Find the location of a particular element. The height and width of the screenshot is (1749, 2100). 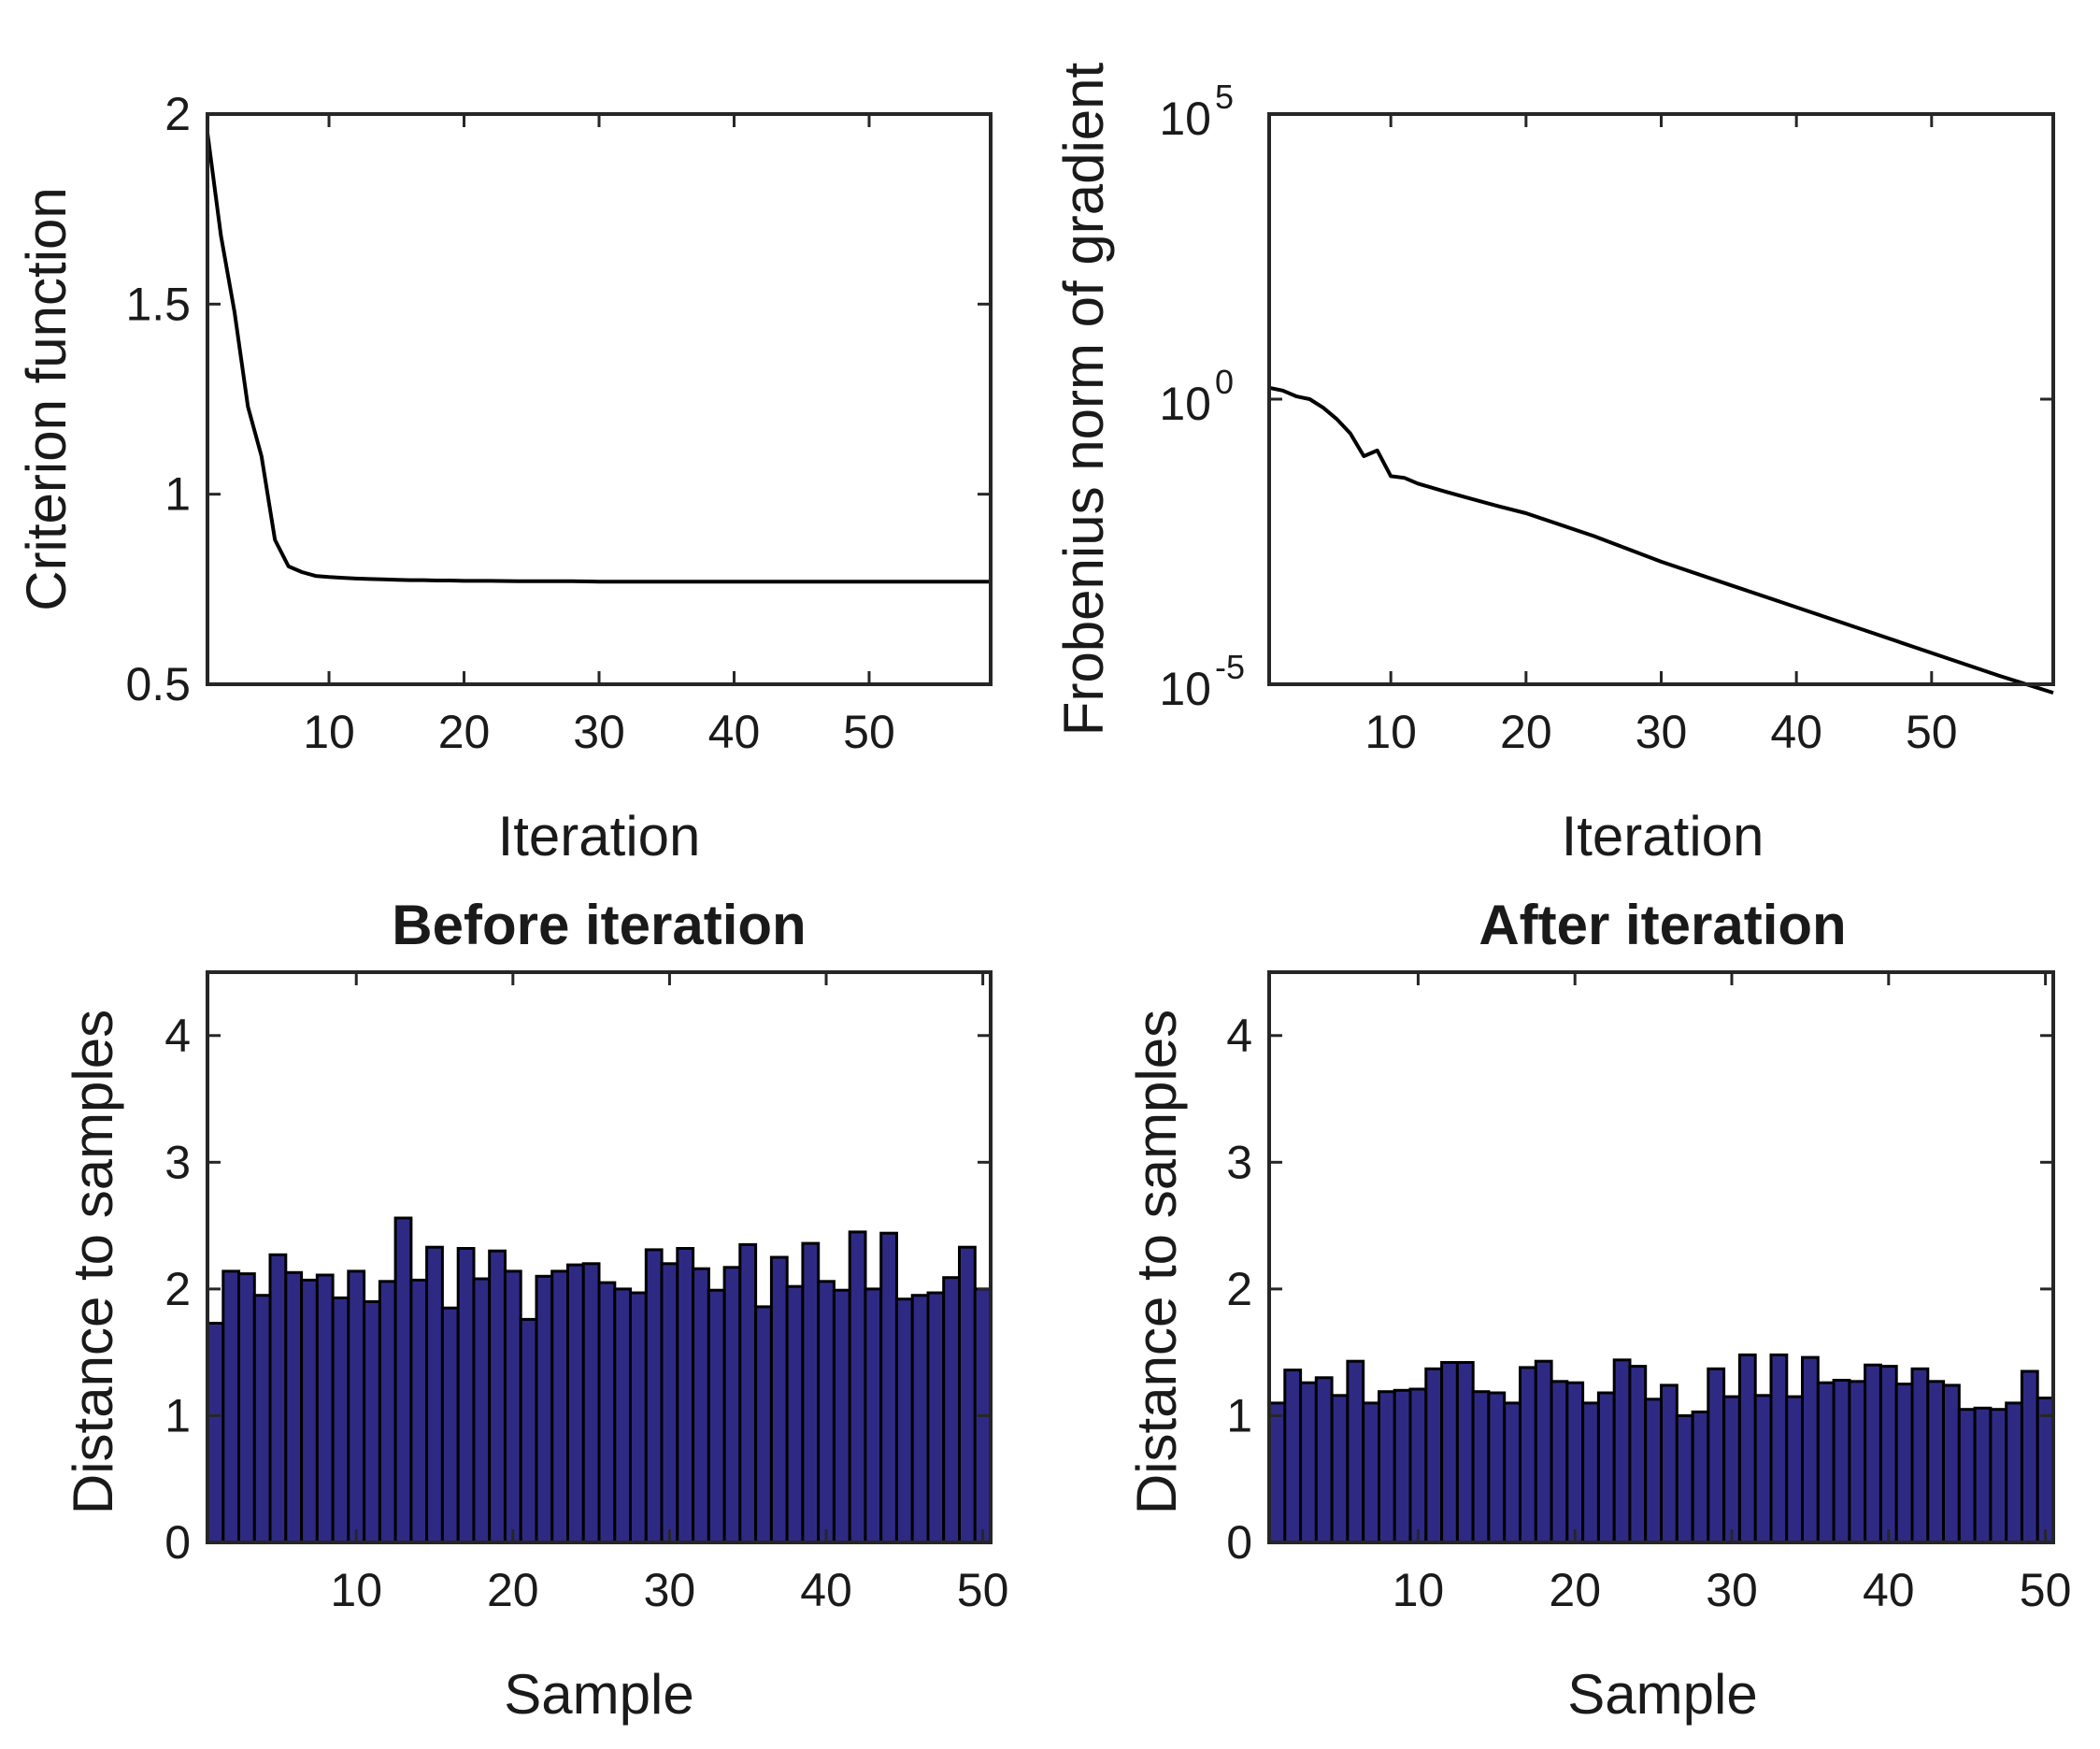

gradient-xlabel: Iteration is located at coordinates (1663, 836).